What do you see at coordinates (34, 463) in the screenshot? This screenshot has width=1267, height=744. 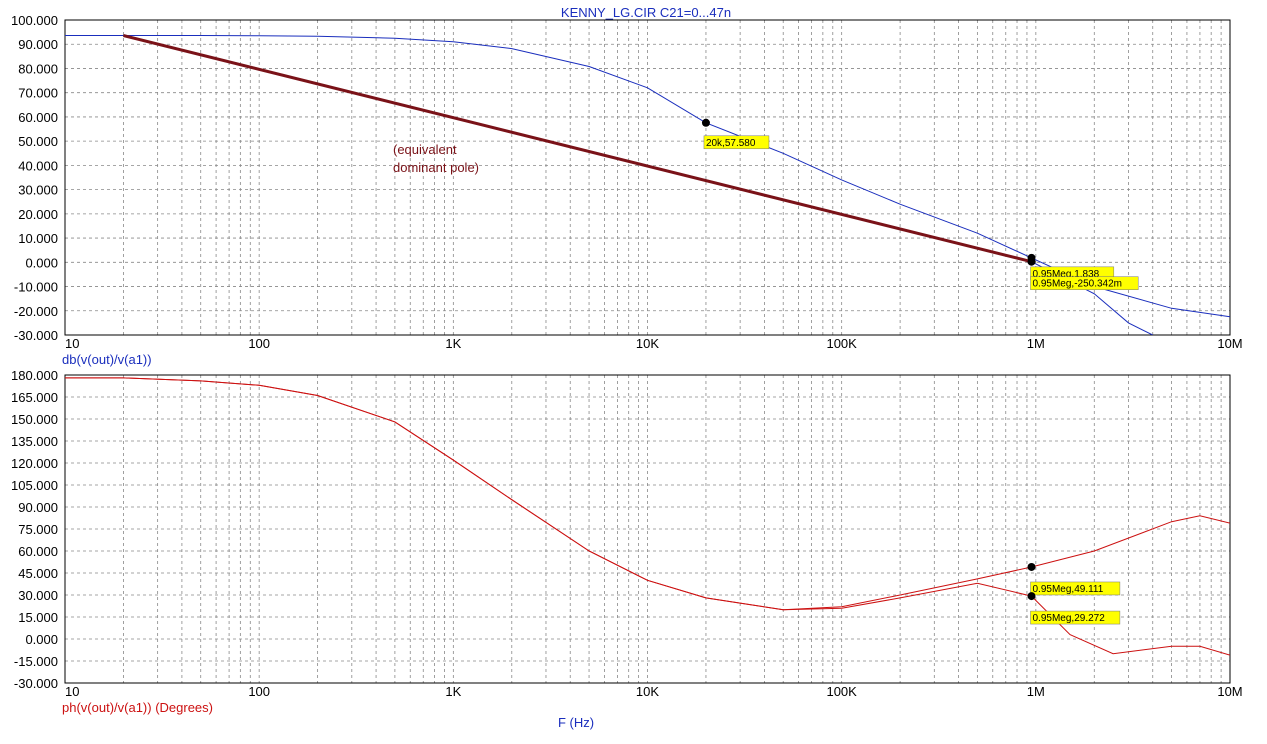 I see `y-tick-label: 120.000` at bounding box center [34, 463].